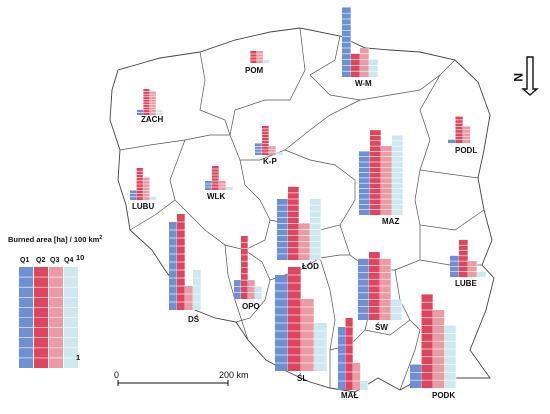 Image resolution: width=550 pixels, height=414 pixels. I want to click on bar-region-9-q4, so click(197, 290).